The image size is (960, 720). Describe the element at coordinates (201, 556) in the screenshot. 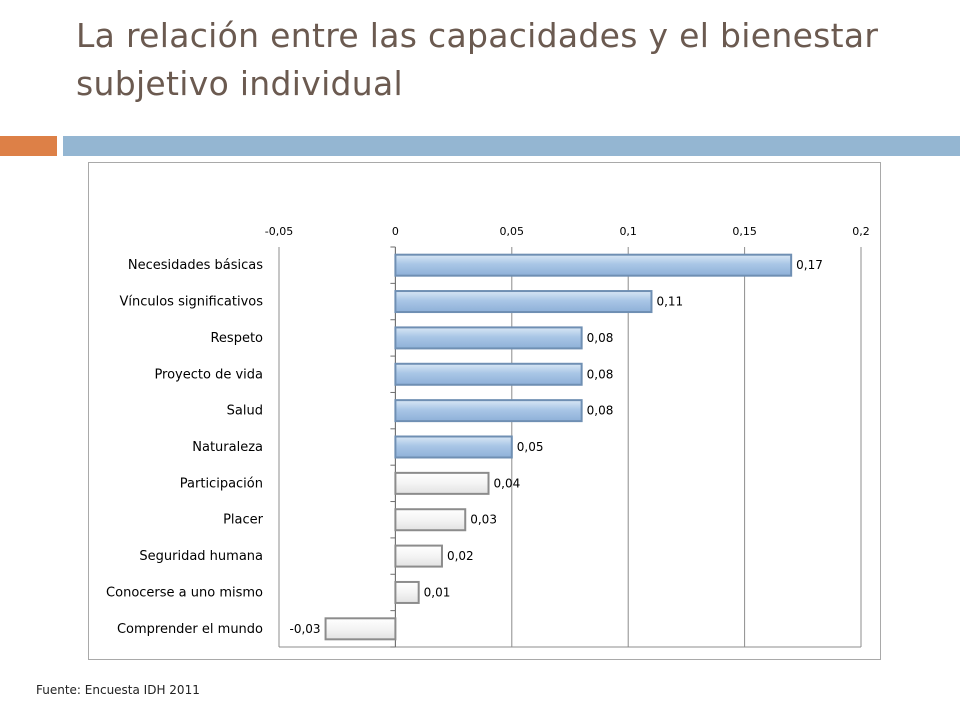

I see `category-label: Seguridad humana` at that location.